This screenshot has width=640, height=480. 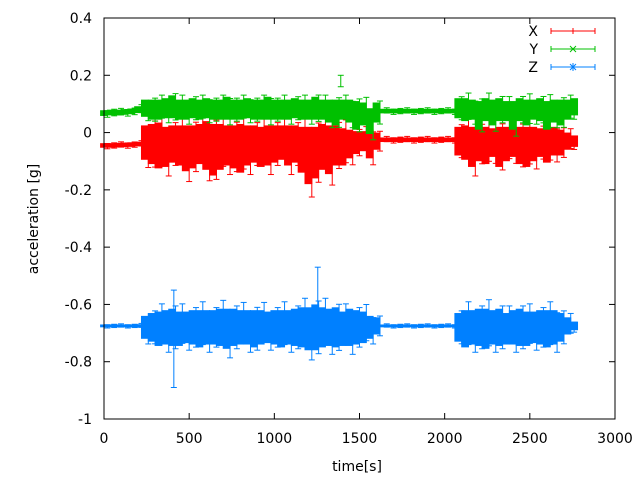 What do you see at coordinates (87, 134) in the screenshot?
I see `y-tick-label: 0` at bounding box center [87, 134].